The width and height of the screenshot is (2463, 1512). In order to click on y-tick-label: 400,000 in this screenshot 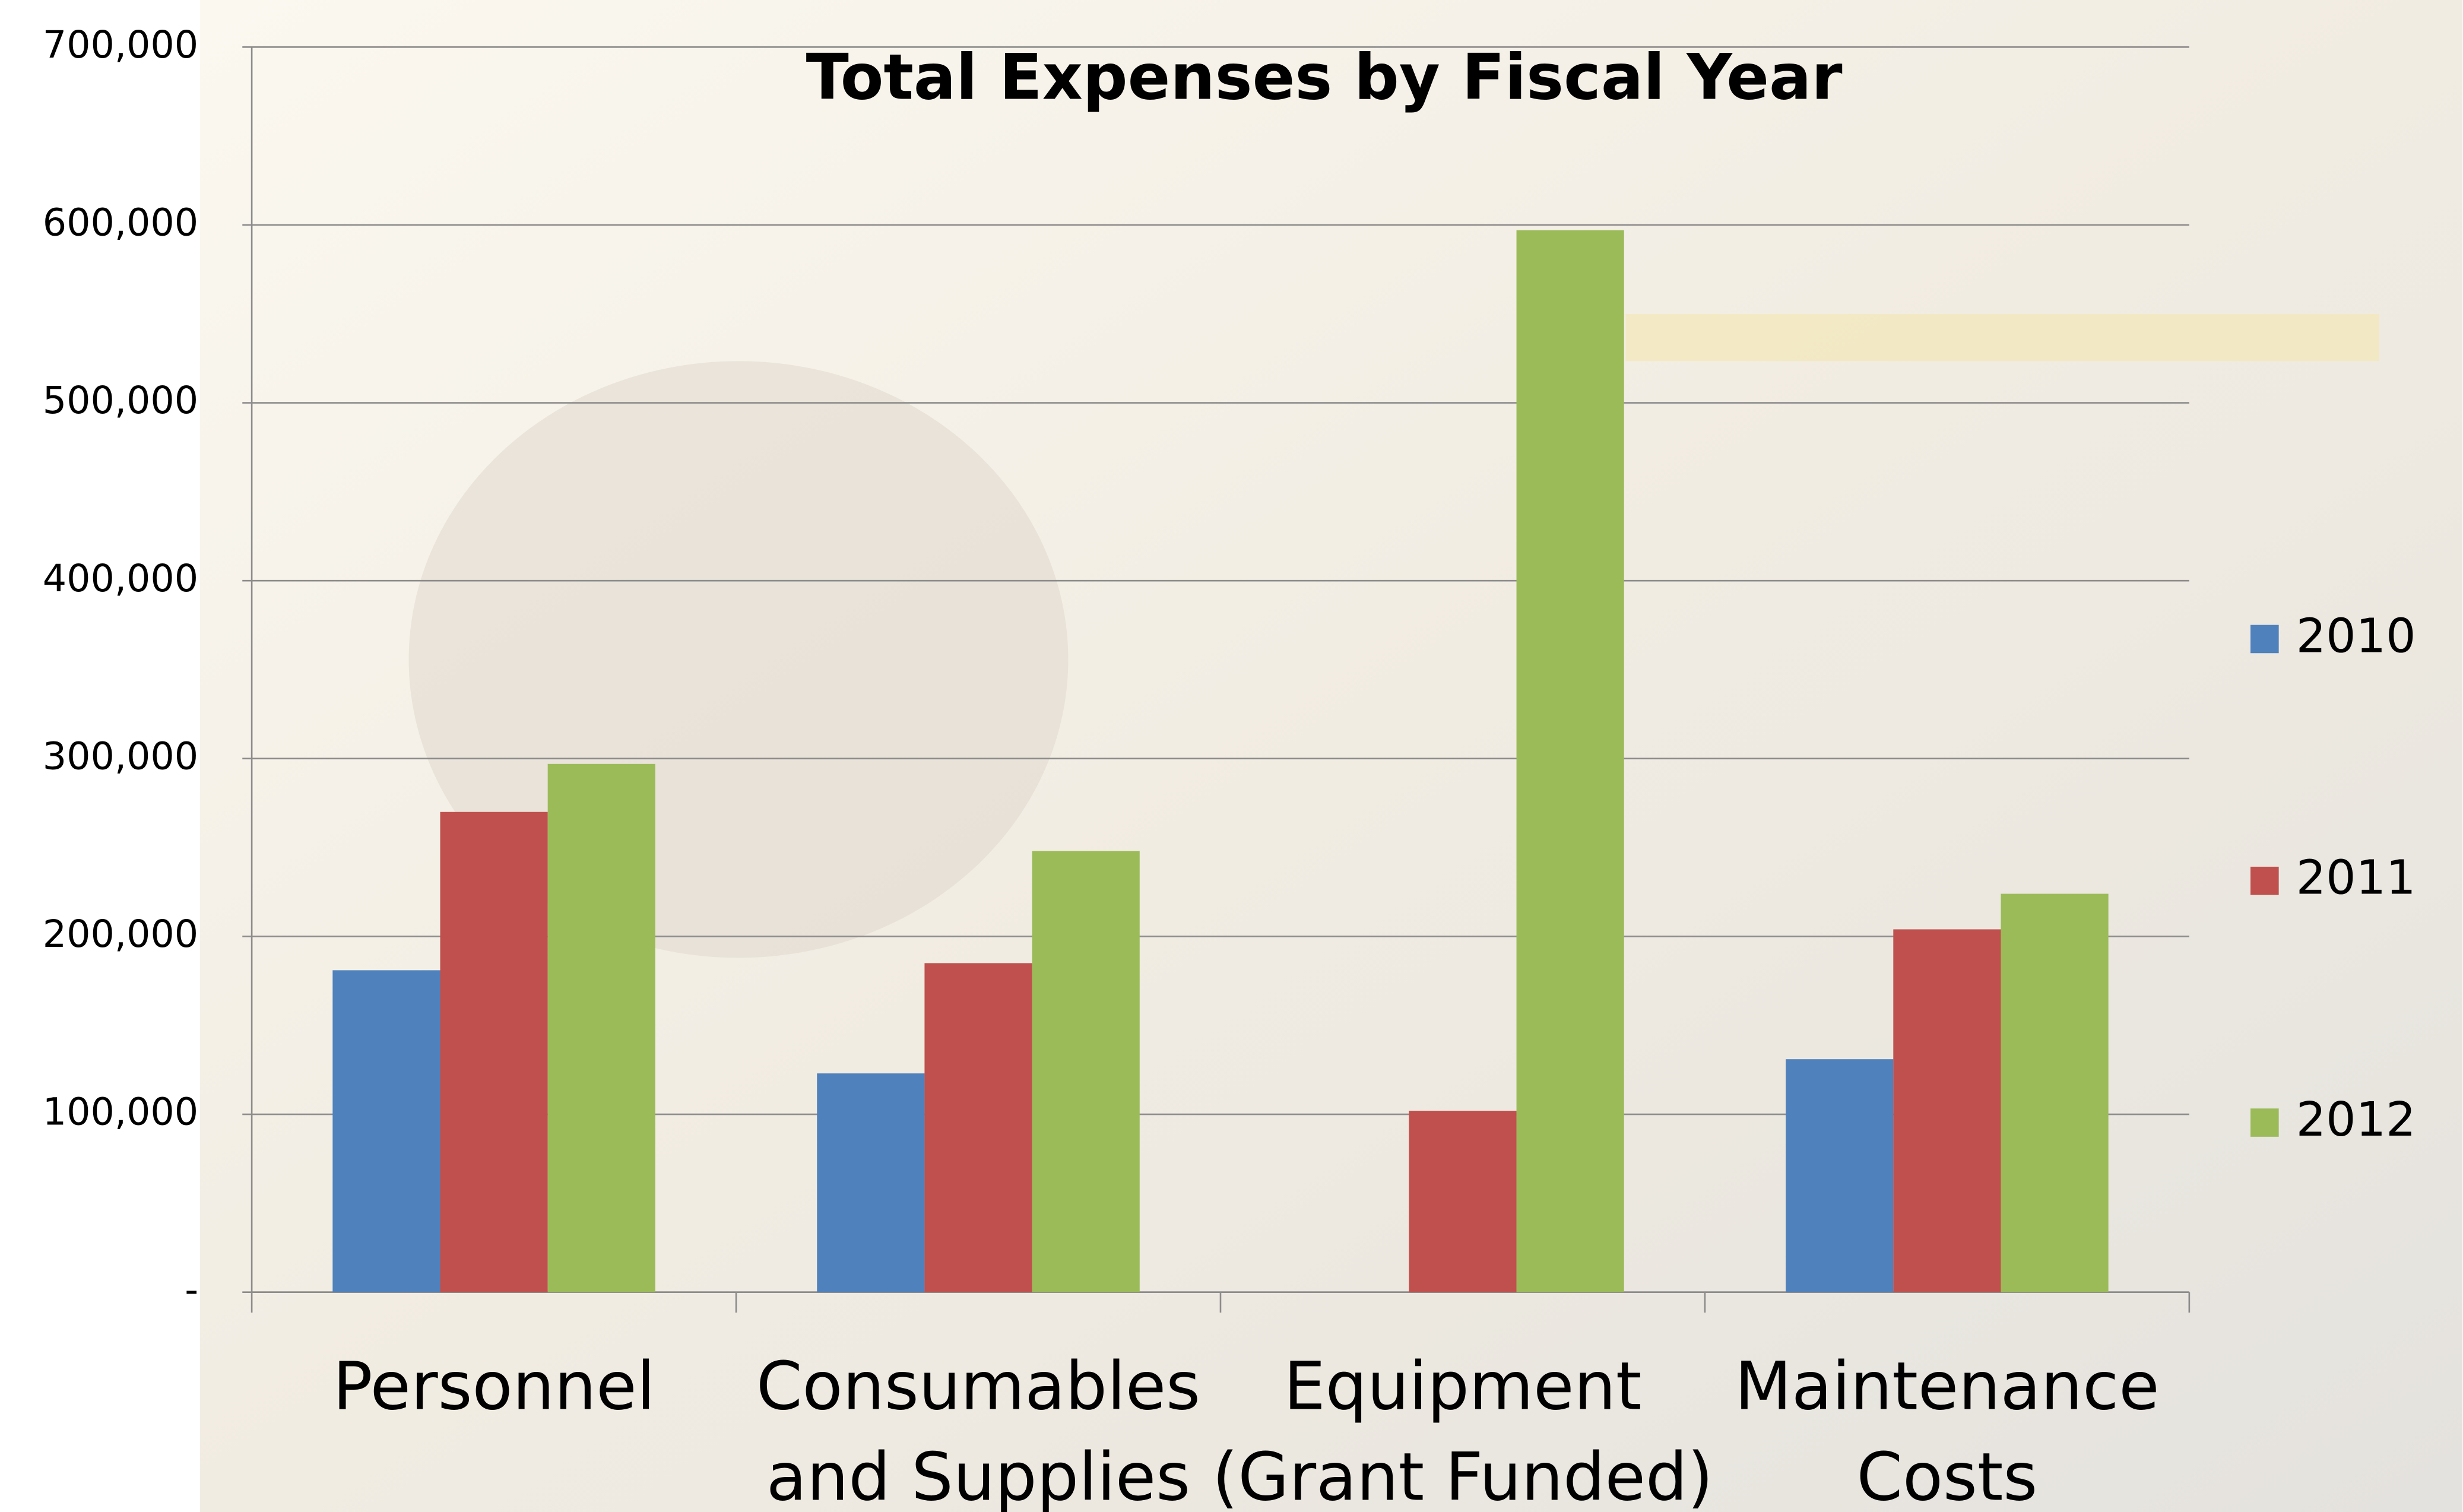, I will do `click(120, 578)`.